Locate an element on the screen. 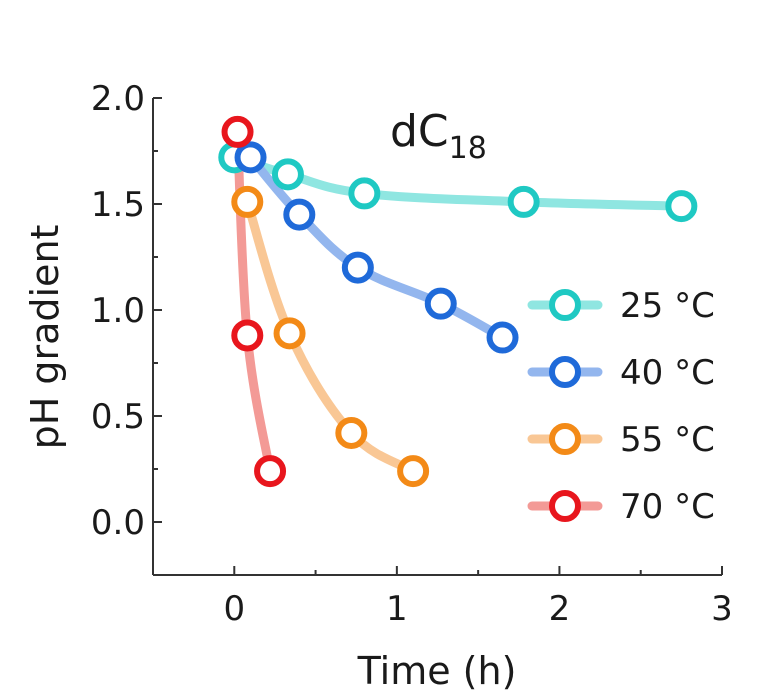  chart-title-subscript: 18 is located at coordinates (468, 148).